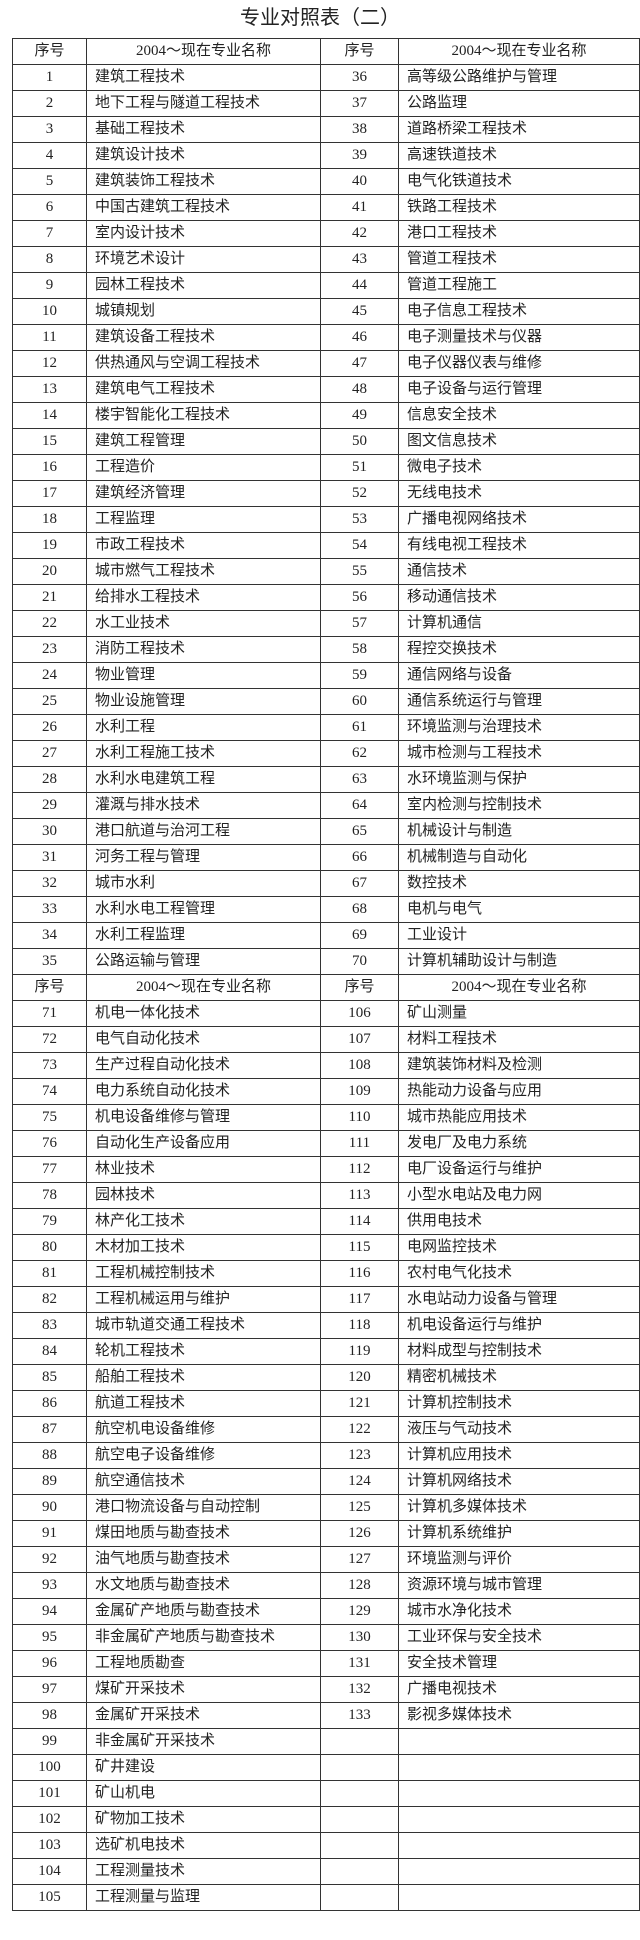 The width and height of the screenshot is (640, 1940). Describe the element at coordinates (519, 1247) in the screenshot. I see `major-name: 电网监控技术` at that location.